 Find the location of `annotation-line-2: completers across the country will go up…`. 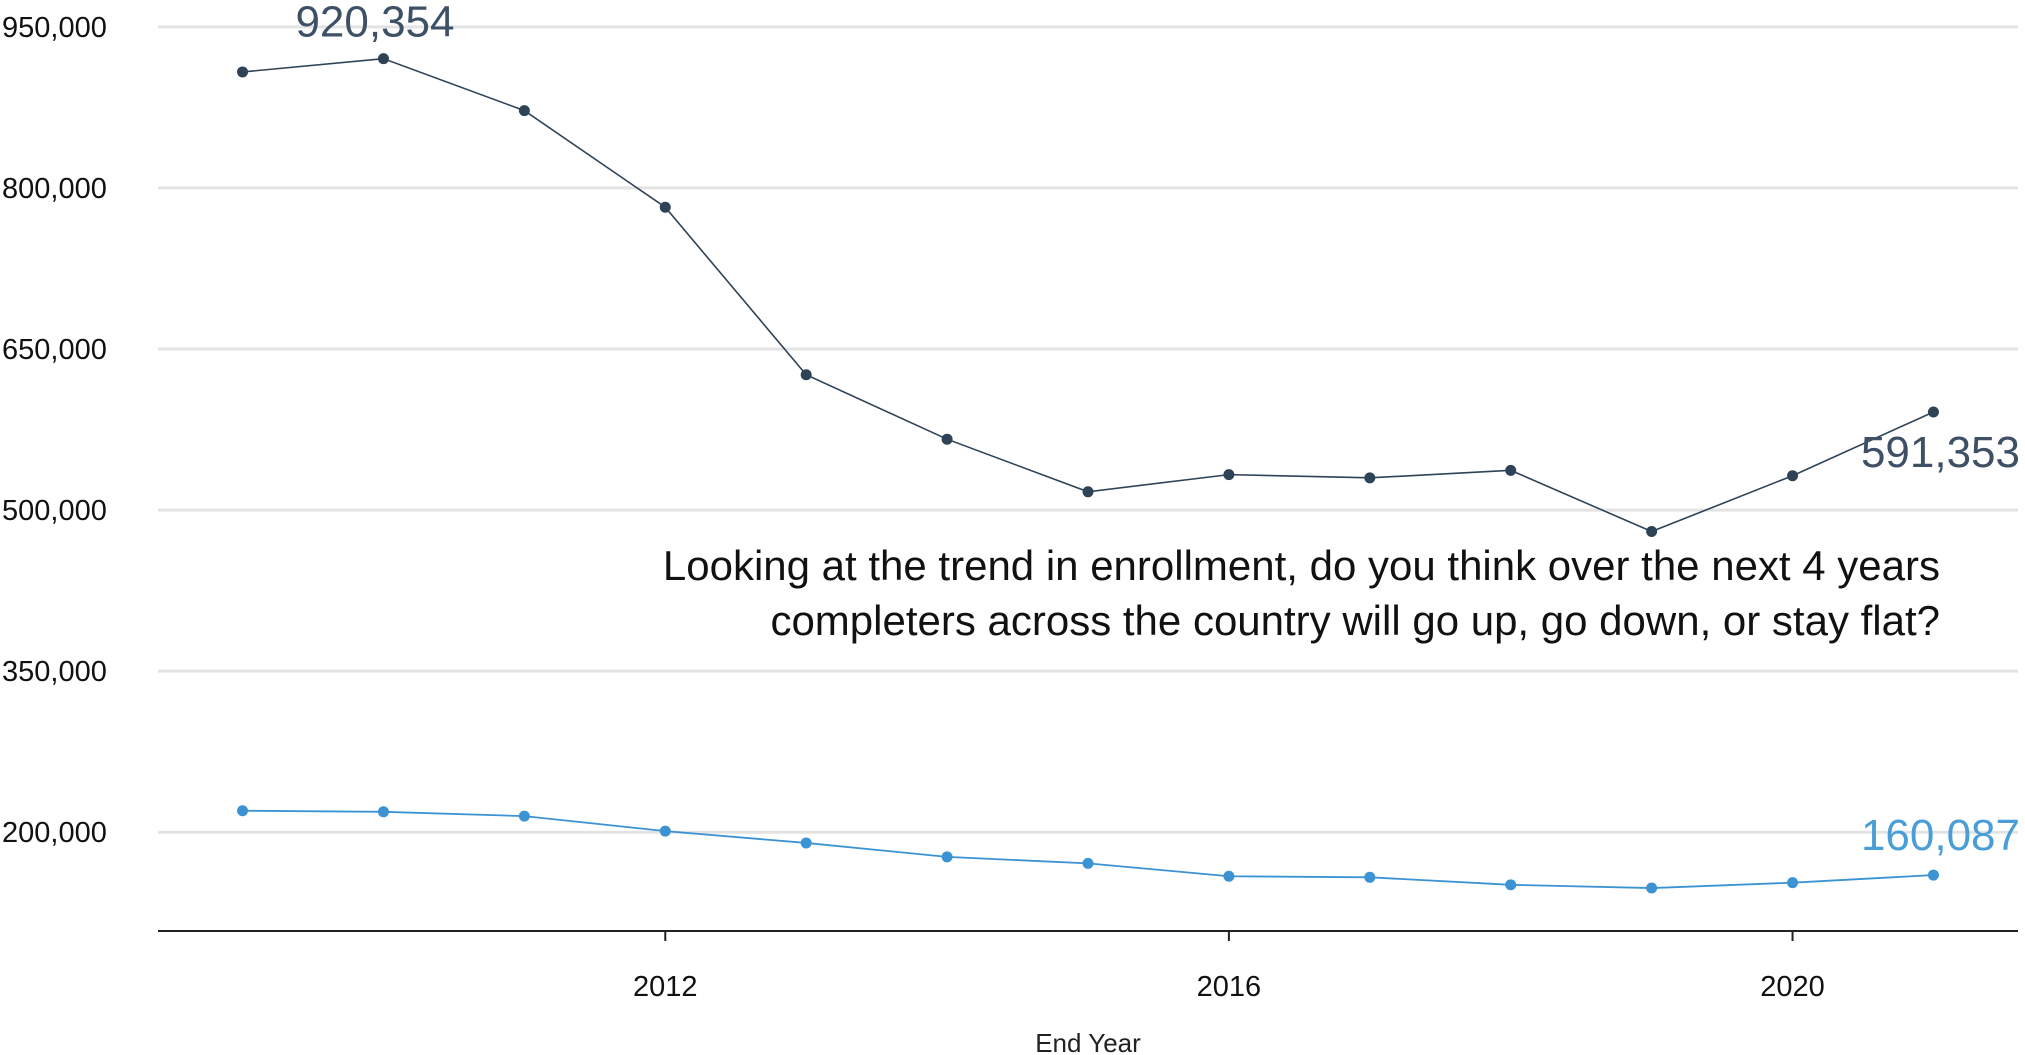

annotation-line-2: completers across the country will go up… is located at coordinates (1355, 620).